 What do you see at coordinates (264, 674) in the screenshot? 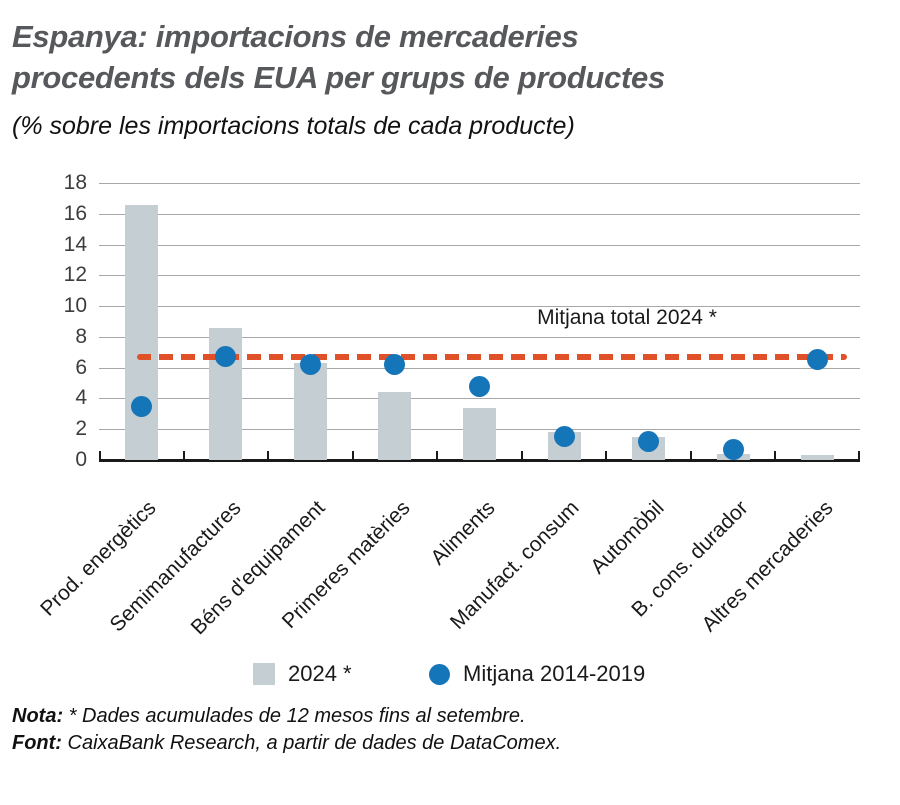
I see `legend-square-swatch` at bounding box center [264, 674].